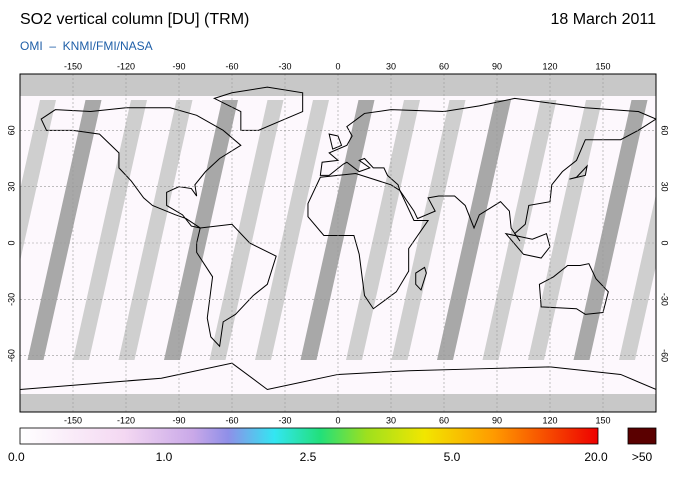 The height and width of the screenshot is (480, 676). What do you see at coordinates (86, 46) in the screenshot?
I see `subtitle: OMI – KNMI/FMI/NASA` at bounding box center [86, 46].